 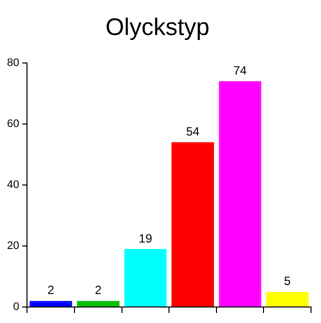 I want to click on y-tick-label: 40, so click(x=13, y=184).